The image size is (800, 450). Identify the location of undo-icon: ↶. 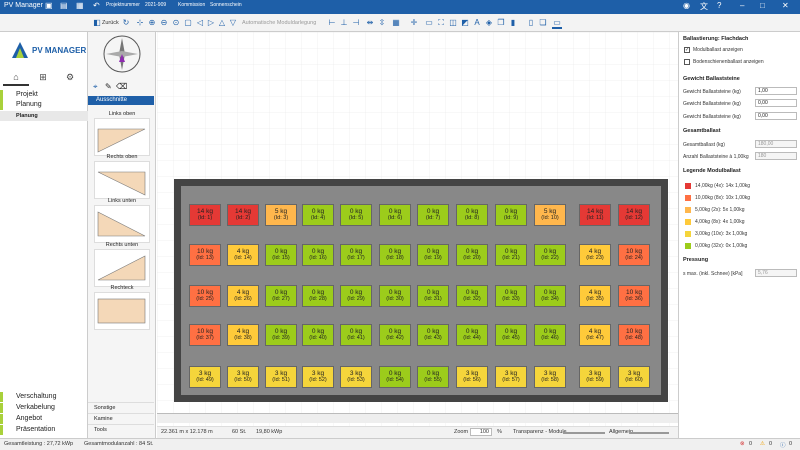
(96, 5).